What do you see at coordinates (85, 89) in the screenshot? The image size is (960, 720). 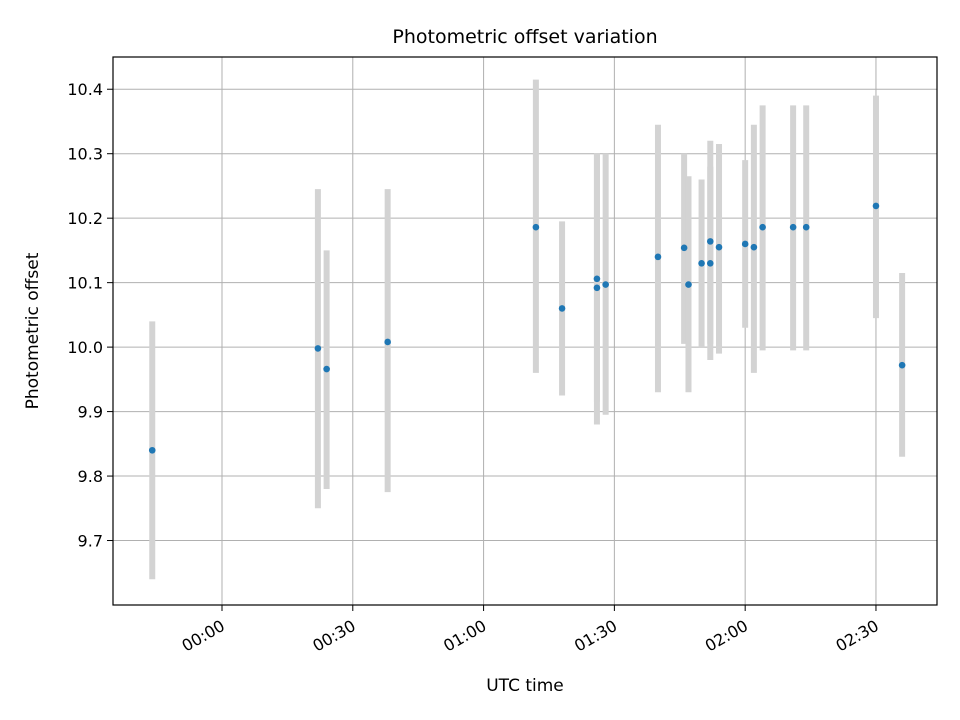 I see `y-tick-label: 10.4` at bounding box center [85, 89].